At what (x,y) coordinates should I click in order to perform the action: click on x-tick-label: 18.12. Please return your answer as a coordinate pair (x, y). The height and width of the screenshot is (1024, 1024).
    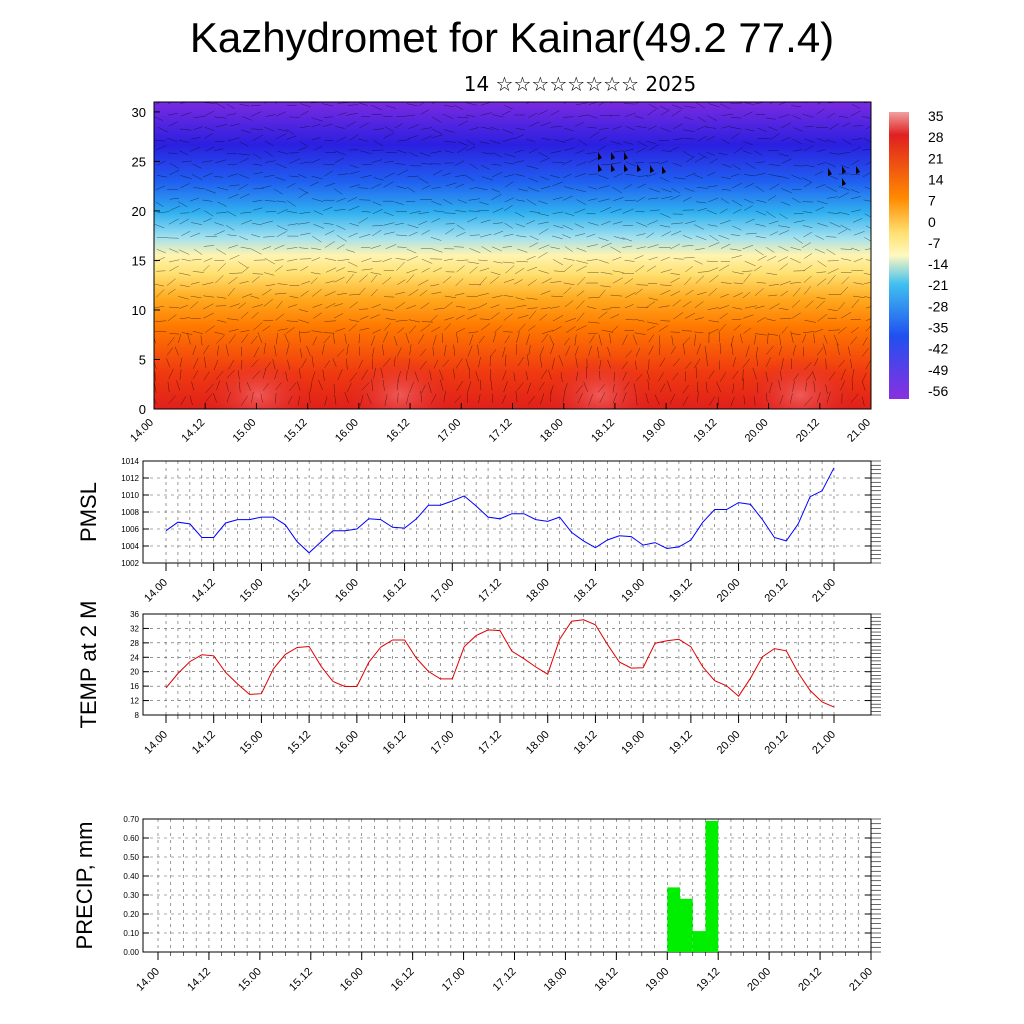
    Looking at the image, I should click on (586, 743).